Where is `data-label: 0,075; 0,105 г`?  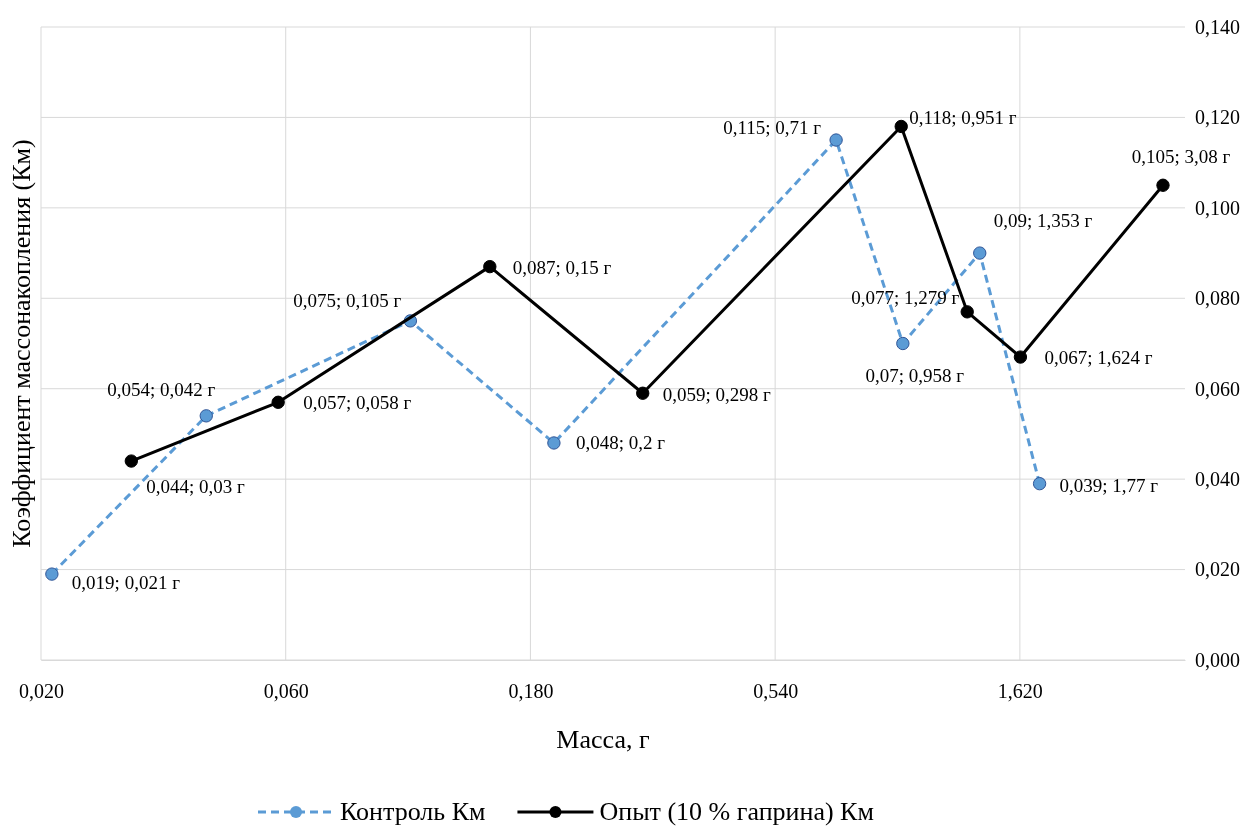
data-label: 0,075; 0,105 г is located at coordinates (347, 300).